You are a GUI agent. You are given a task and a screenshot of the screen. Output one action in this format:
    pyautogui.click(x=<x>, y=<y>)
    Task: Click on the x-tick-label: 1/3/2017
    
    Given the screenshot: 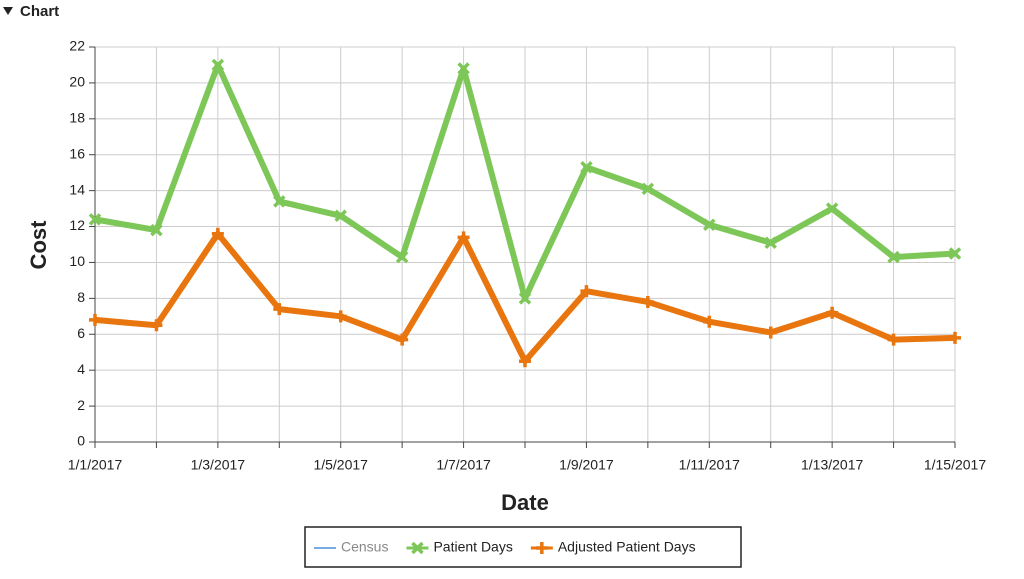 What is the action you would take?
    pyautogui.click(x=218, y=465)
    